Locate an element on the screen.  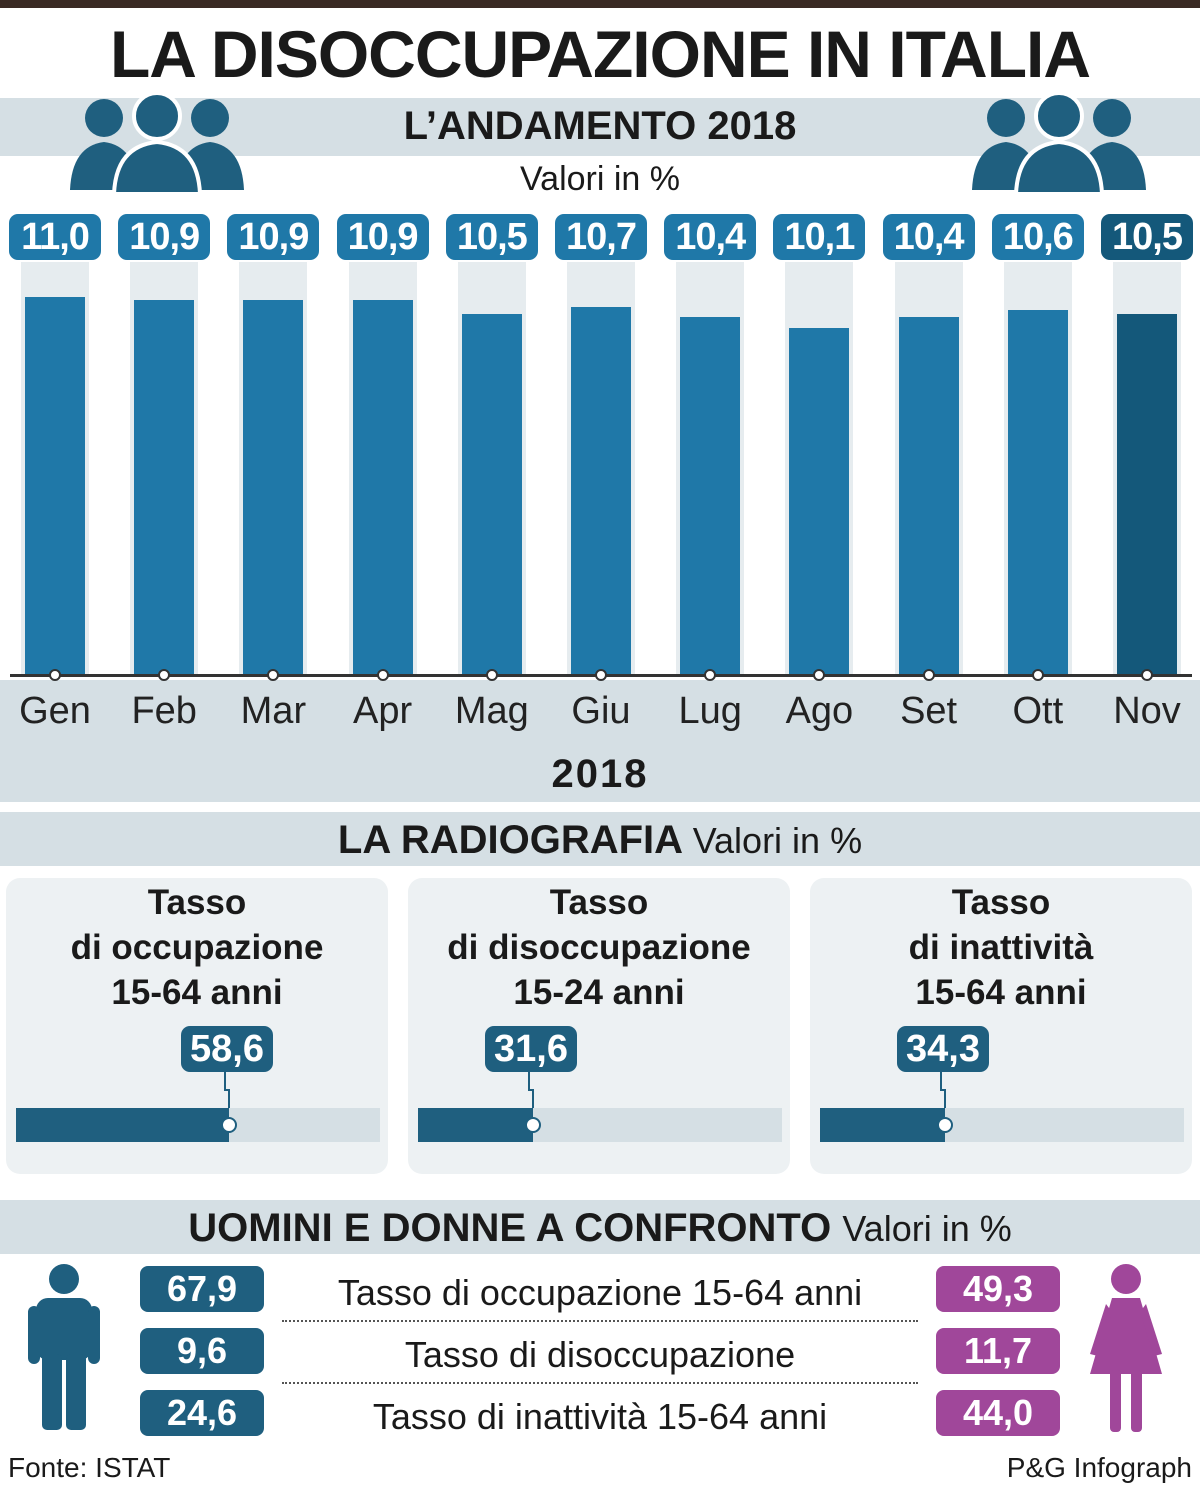
source-label: Fonte: ISTAT is located at coordinates (89, 1467).